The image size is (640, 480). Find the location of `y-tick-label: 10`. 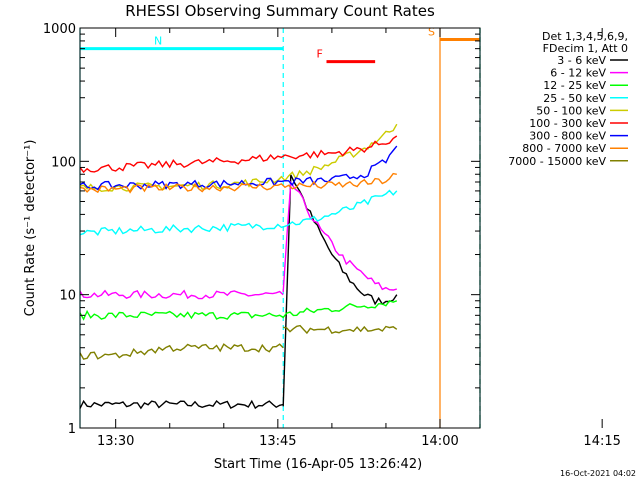

y-tick-label: 10 is located at coordinates (67, 296).